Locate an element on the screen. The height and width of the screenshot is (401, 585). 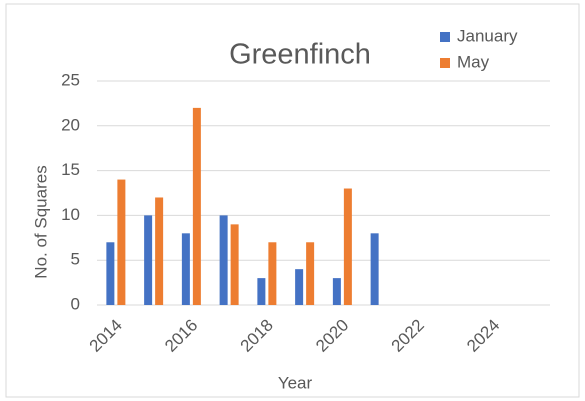
legend-label: January is located at coordinates (487, 35).